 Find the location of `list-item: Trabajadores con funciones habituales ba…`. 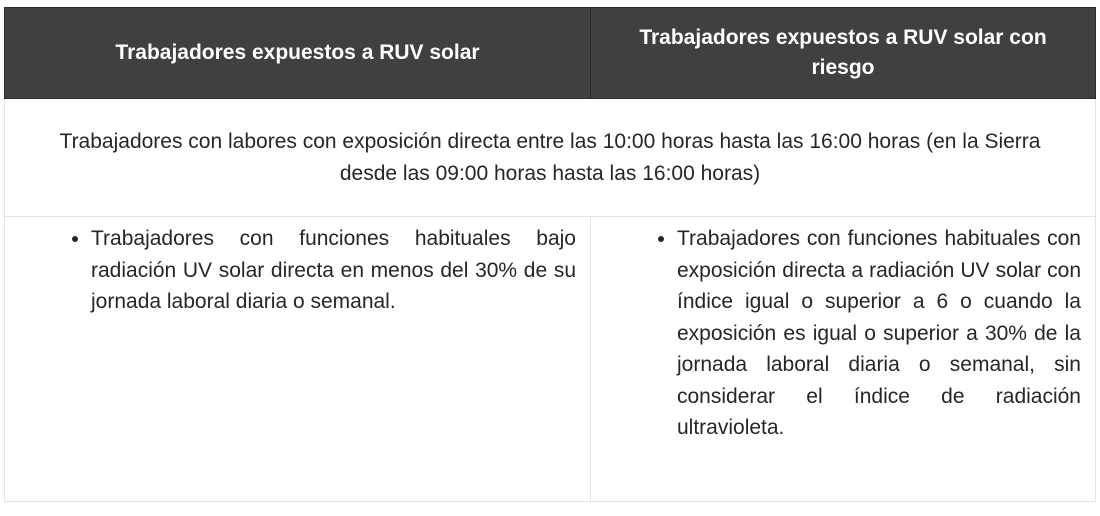

list-item: Trabajadores con funciones habituales ba… is located at coordinates (333, 270).